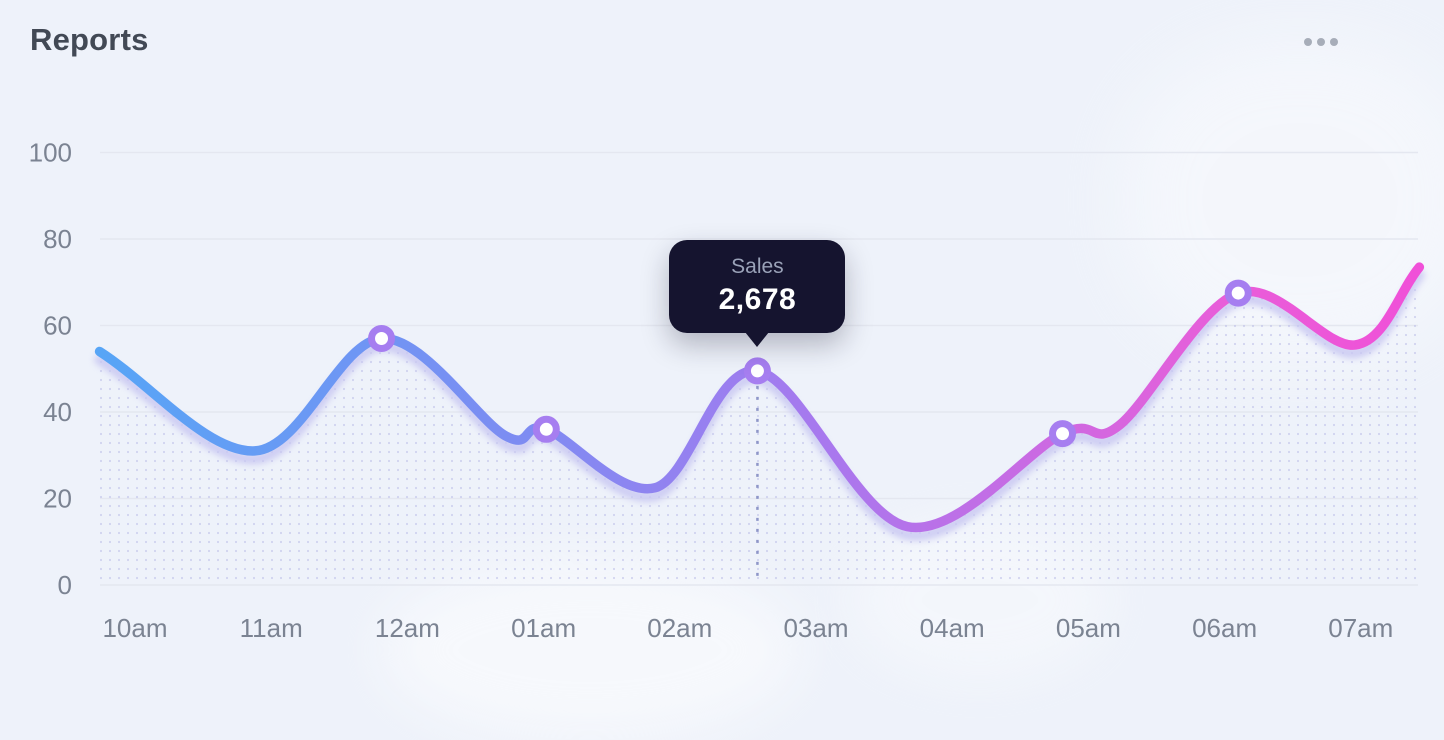 This screenshot has height=740, width=1444. What do you see at coordinates (1224, 628) in the screenshot?
I see `x-tick-label: 06am` at bounding box center [1224, 628].